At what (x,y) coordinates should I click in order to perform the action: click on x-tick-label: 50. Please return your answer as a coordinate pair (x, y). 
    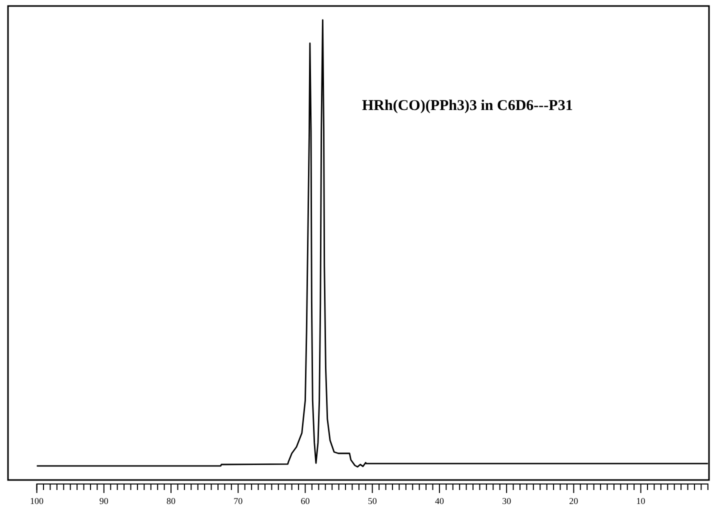
    Looking at the image, I should click on (373, 501).